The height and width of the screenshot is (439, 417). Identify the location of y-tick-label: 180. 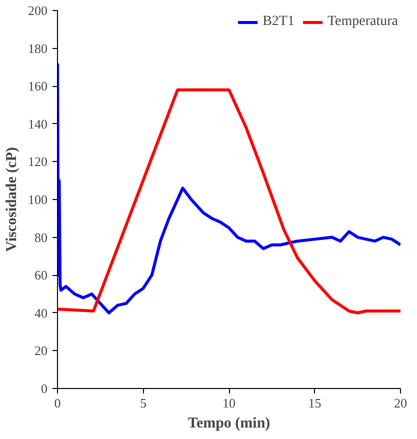
(38, 48).